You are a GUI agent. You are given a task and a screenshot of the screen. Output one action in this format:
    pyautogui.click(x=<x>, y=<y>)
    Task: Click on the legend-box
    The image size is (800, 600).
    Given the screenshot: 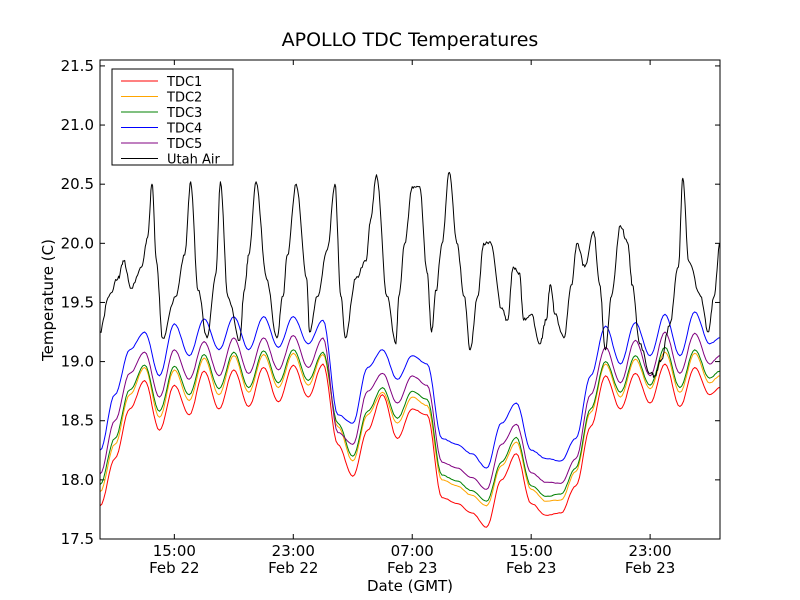 What is the action you would take?
    pyautogui.click(x=172, y=117)
    